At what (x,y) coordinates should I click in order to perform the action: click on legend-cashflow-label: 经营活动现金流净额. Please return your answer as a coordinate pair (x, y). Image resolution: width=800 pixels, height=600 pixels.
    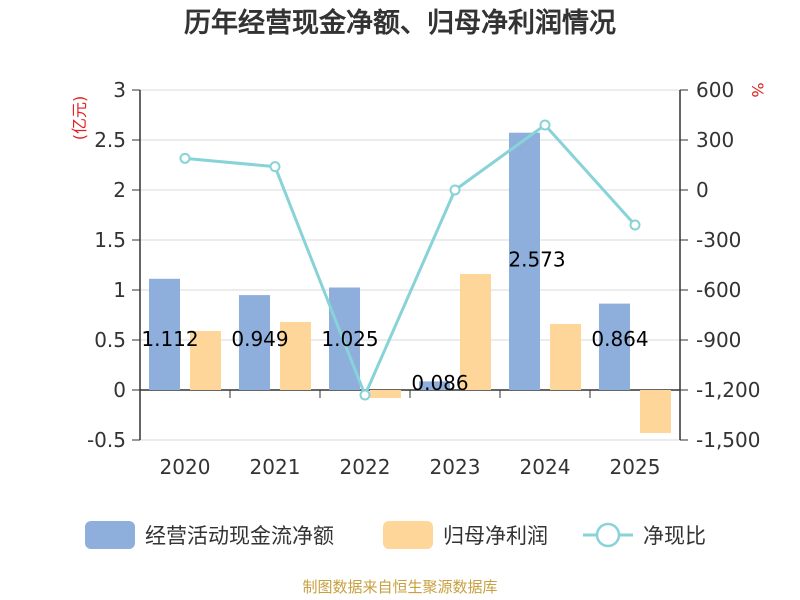
    Looking at the image, I should click on (239, 536).